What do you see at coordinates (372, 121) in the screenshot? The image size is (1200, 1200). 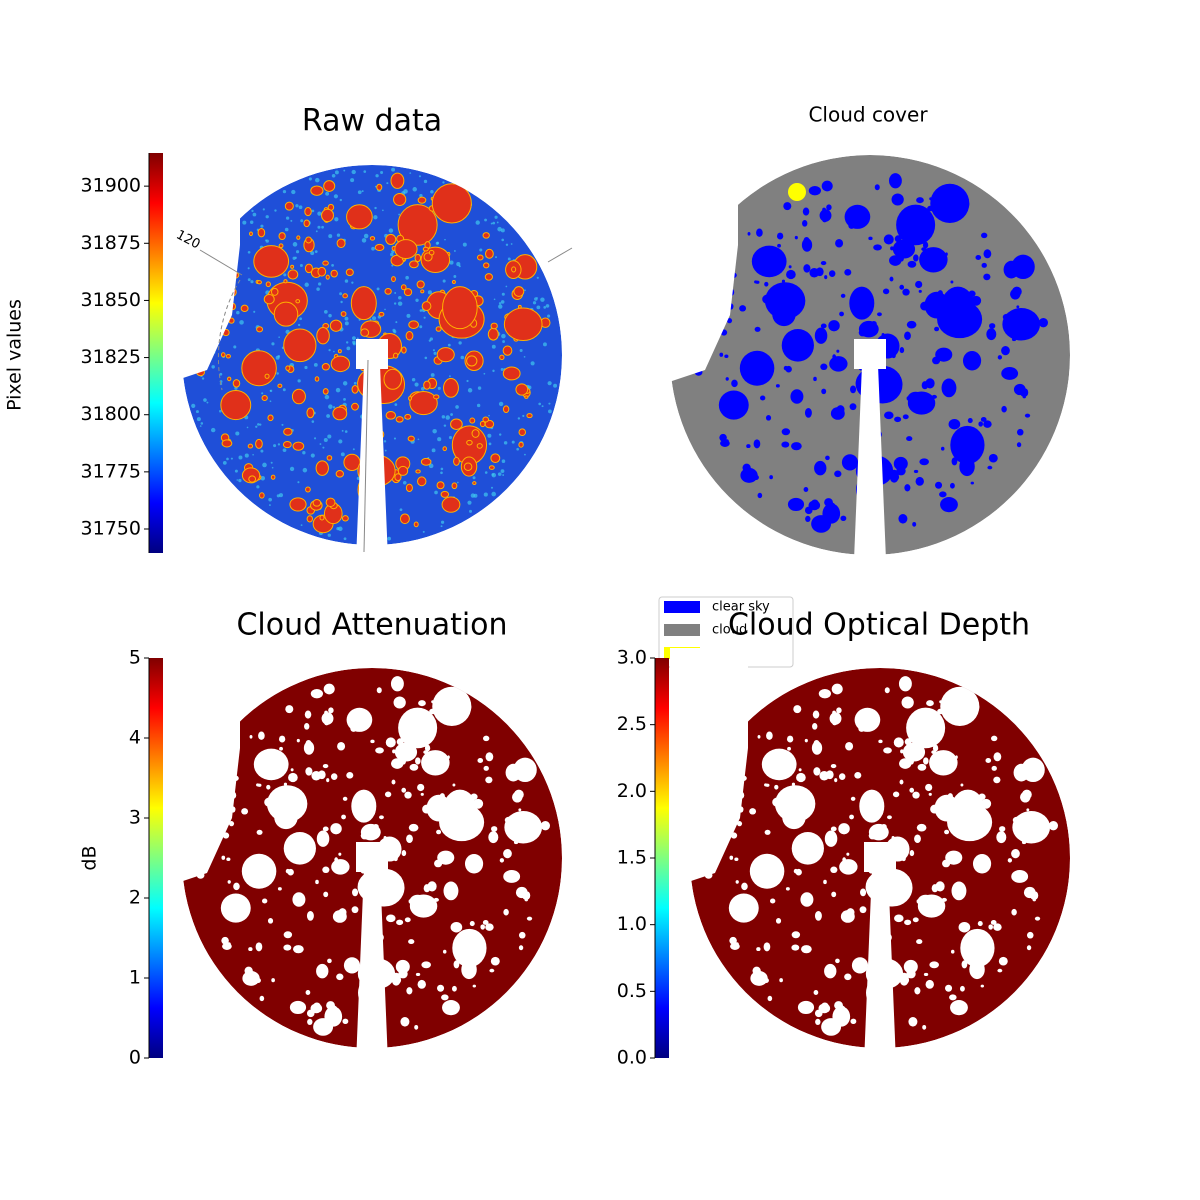 I see `panel-title: Raw data` at bounding box center [372, 121].